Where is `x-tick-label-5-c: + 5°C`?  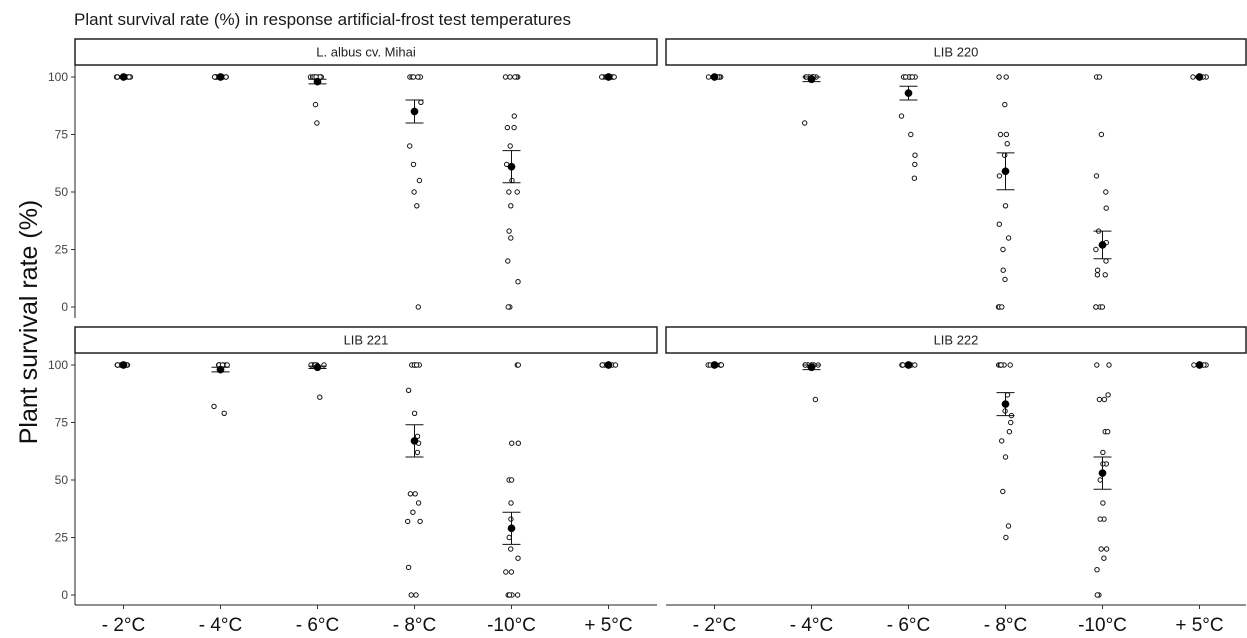
x-tick-label-5-c: + 5°C is located at coordinates (1199, 625).